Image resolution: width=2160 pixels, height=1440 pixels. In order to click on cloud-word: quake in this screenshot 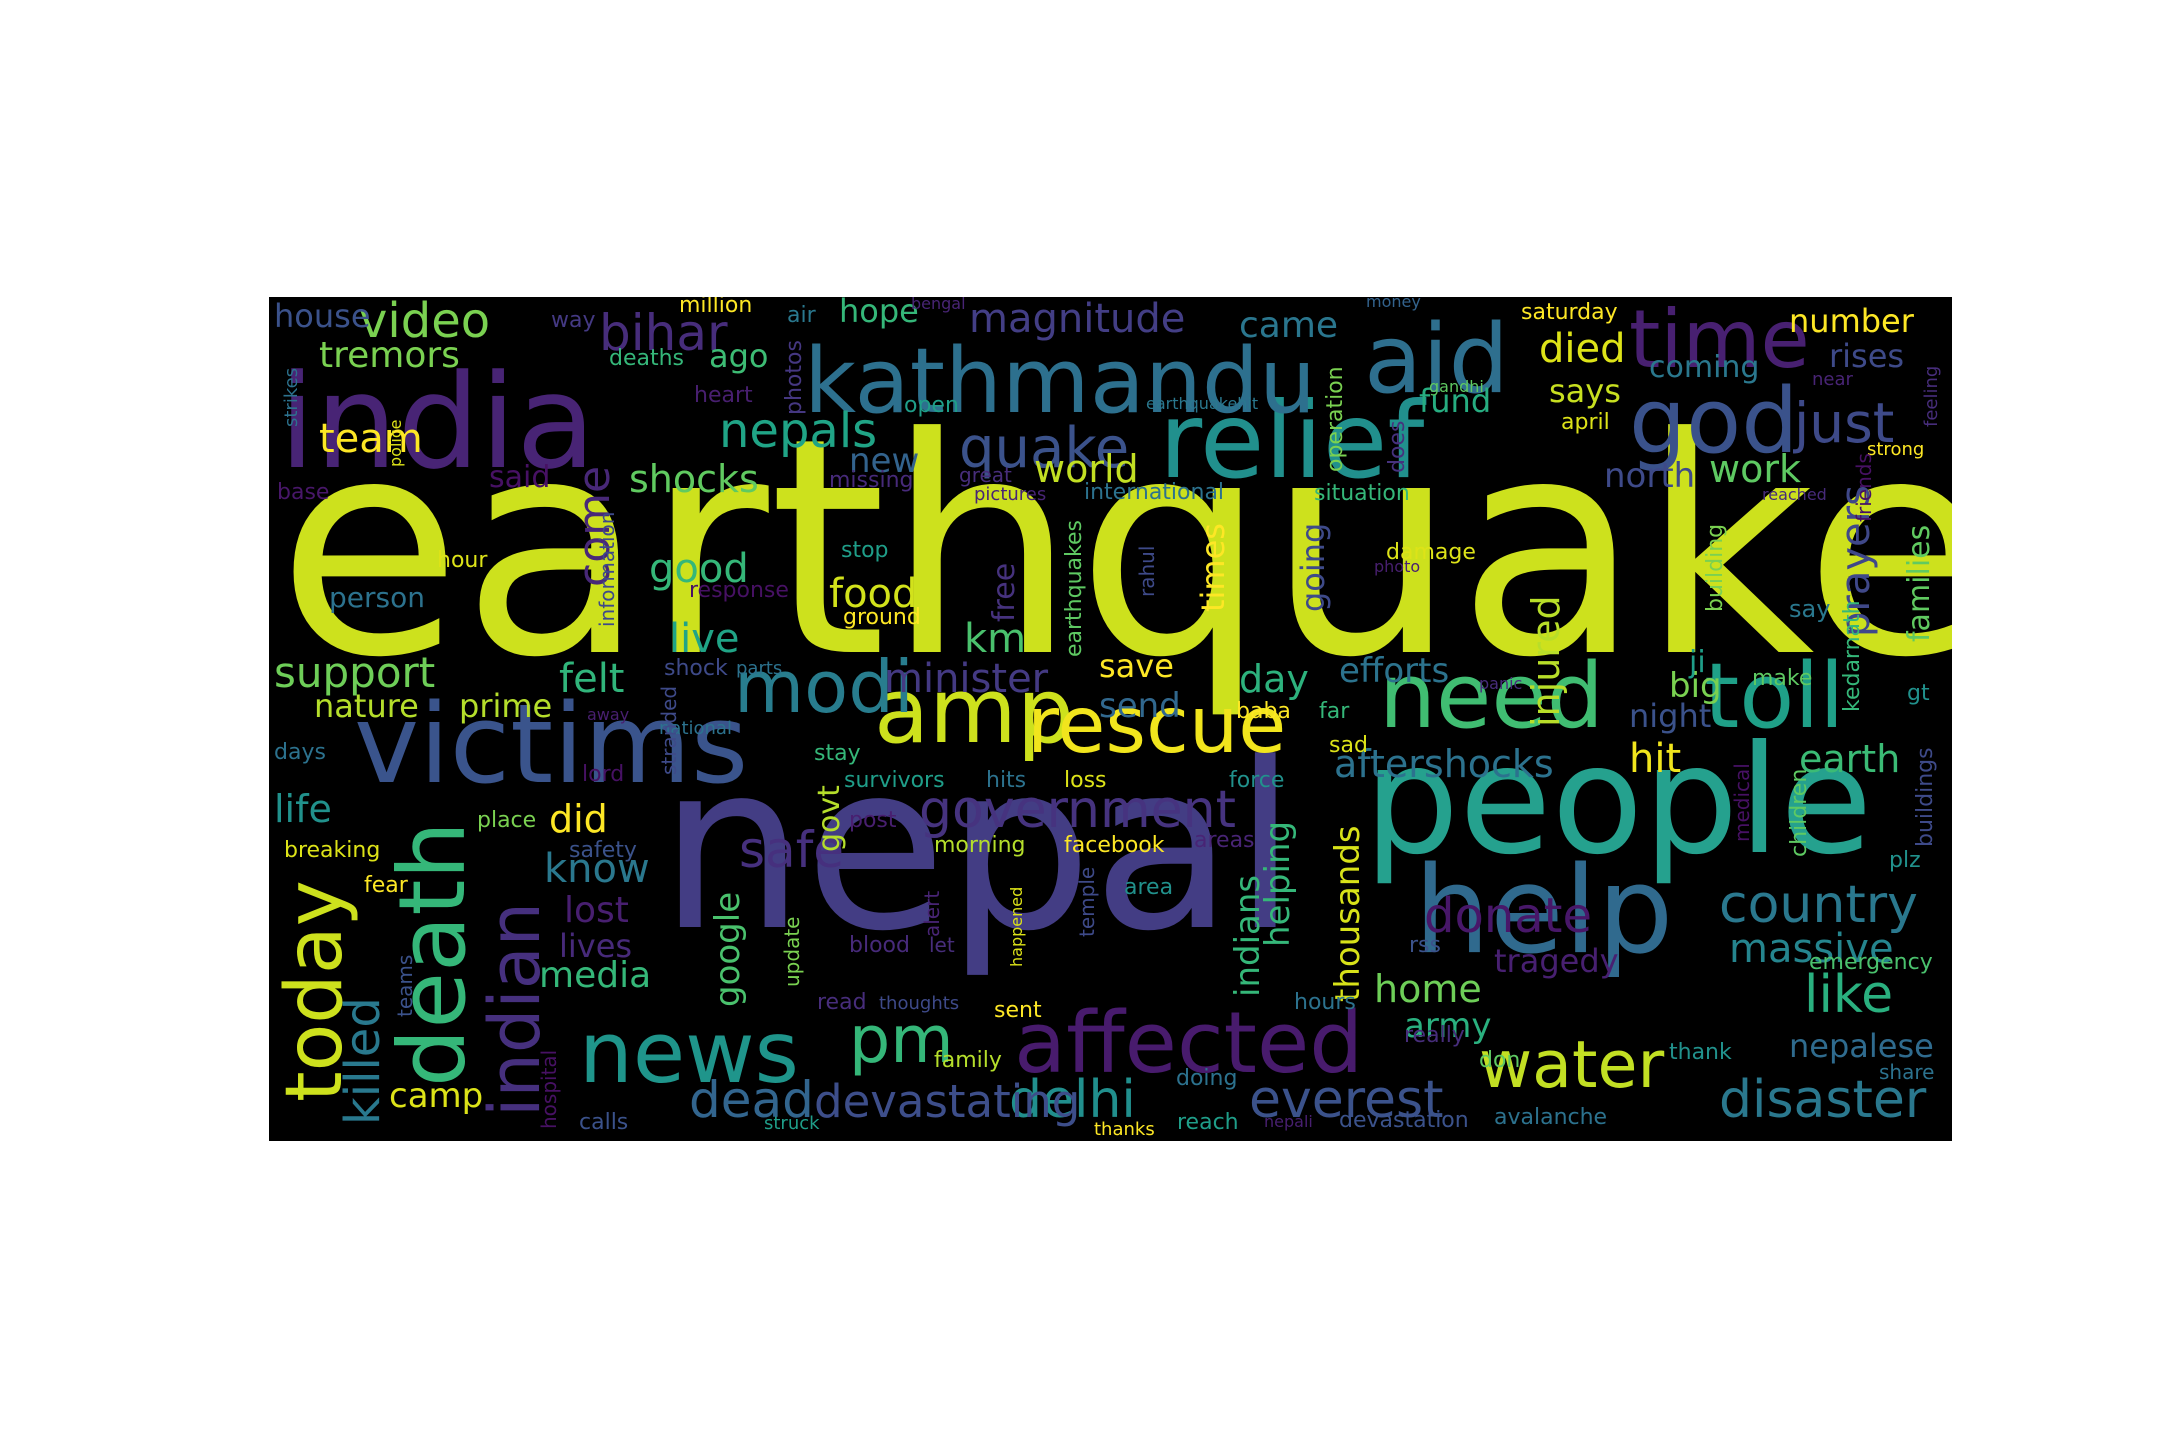, I will do `click(1044, 448)`.